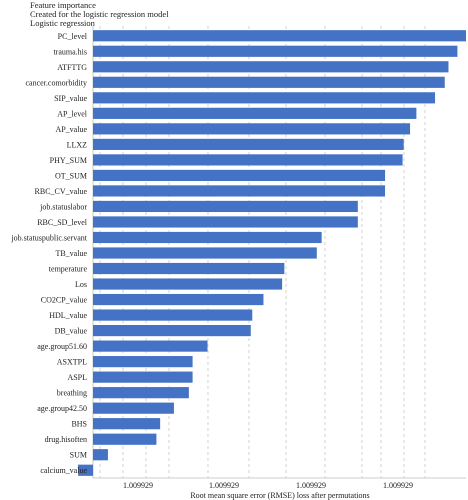  Describe the element at coordinates (72, 393) in the screenshot. I see `category-label-23: breathing` at that location.